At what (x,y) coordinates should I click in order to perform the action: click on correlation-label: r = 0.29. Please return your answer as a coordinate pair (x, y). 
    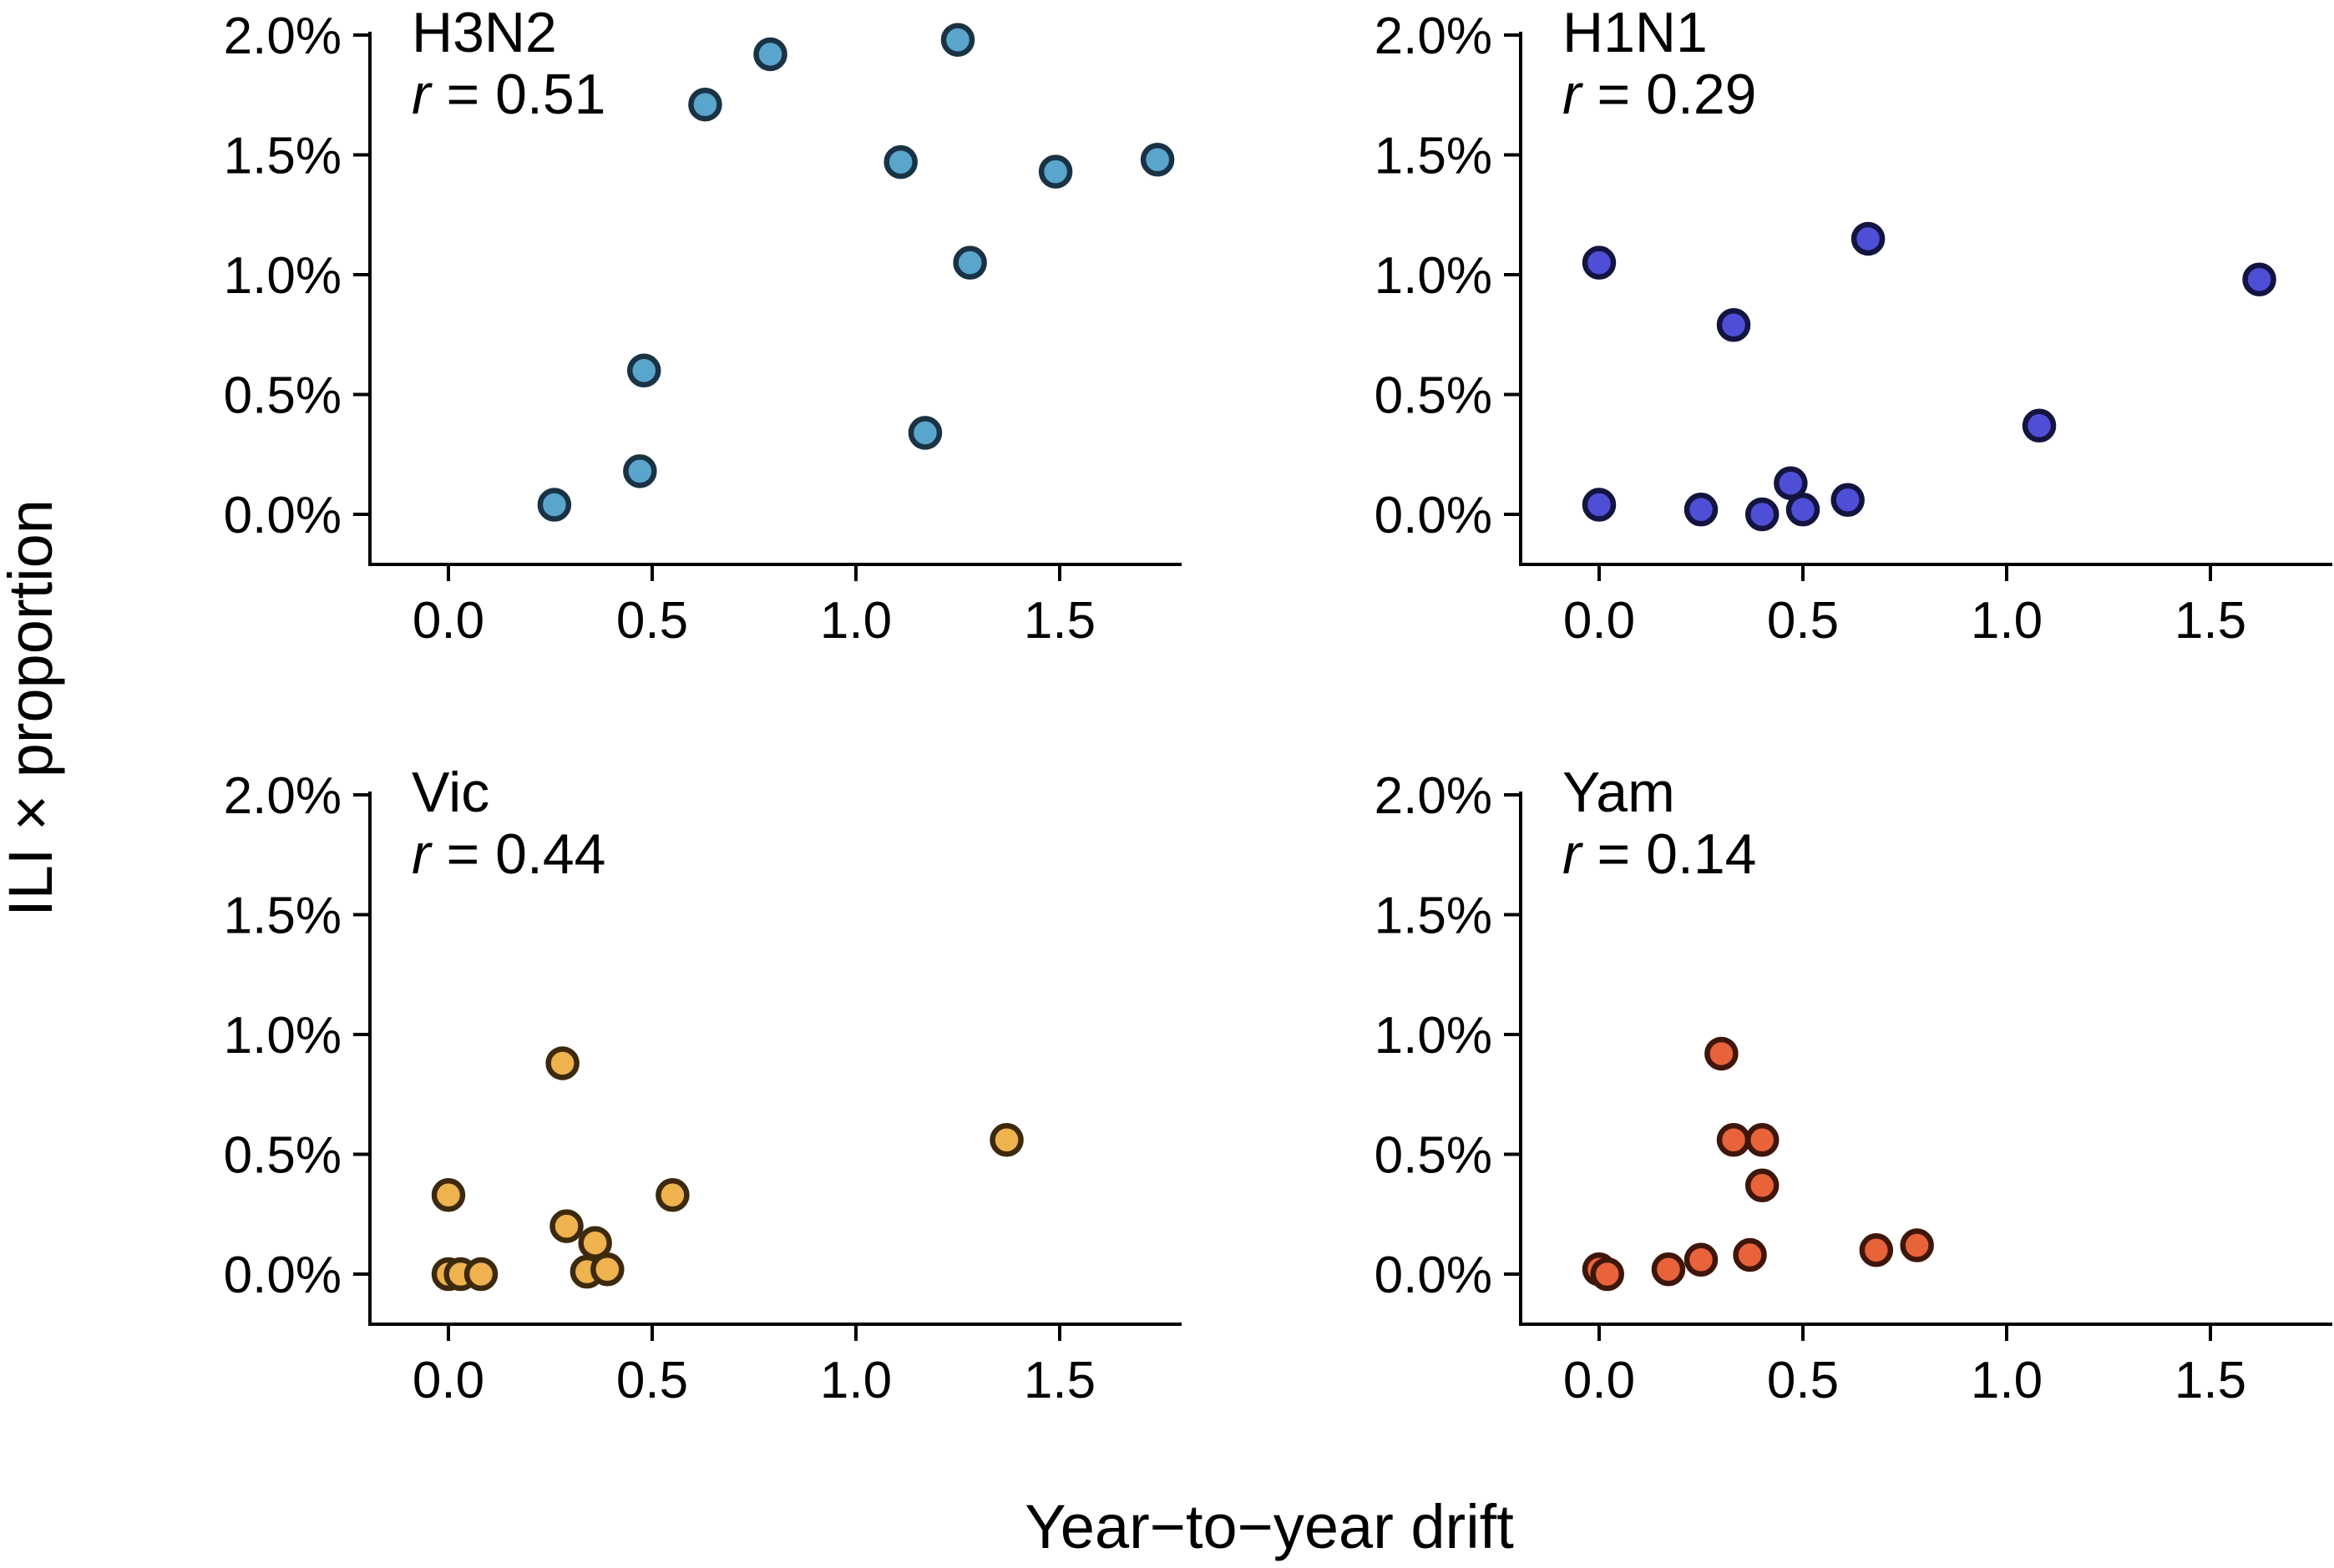
    Looking at the image, I should click on (1659, 94).